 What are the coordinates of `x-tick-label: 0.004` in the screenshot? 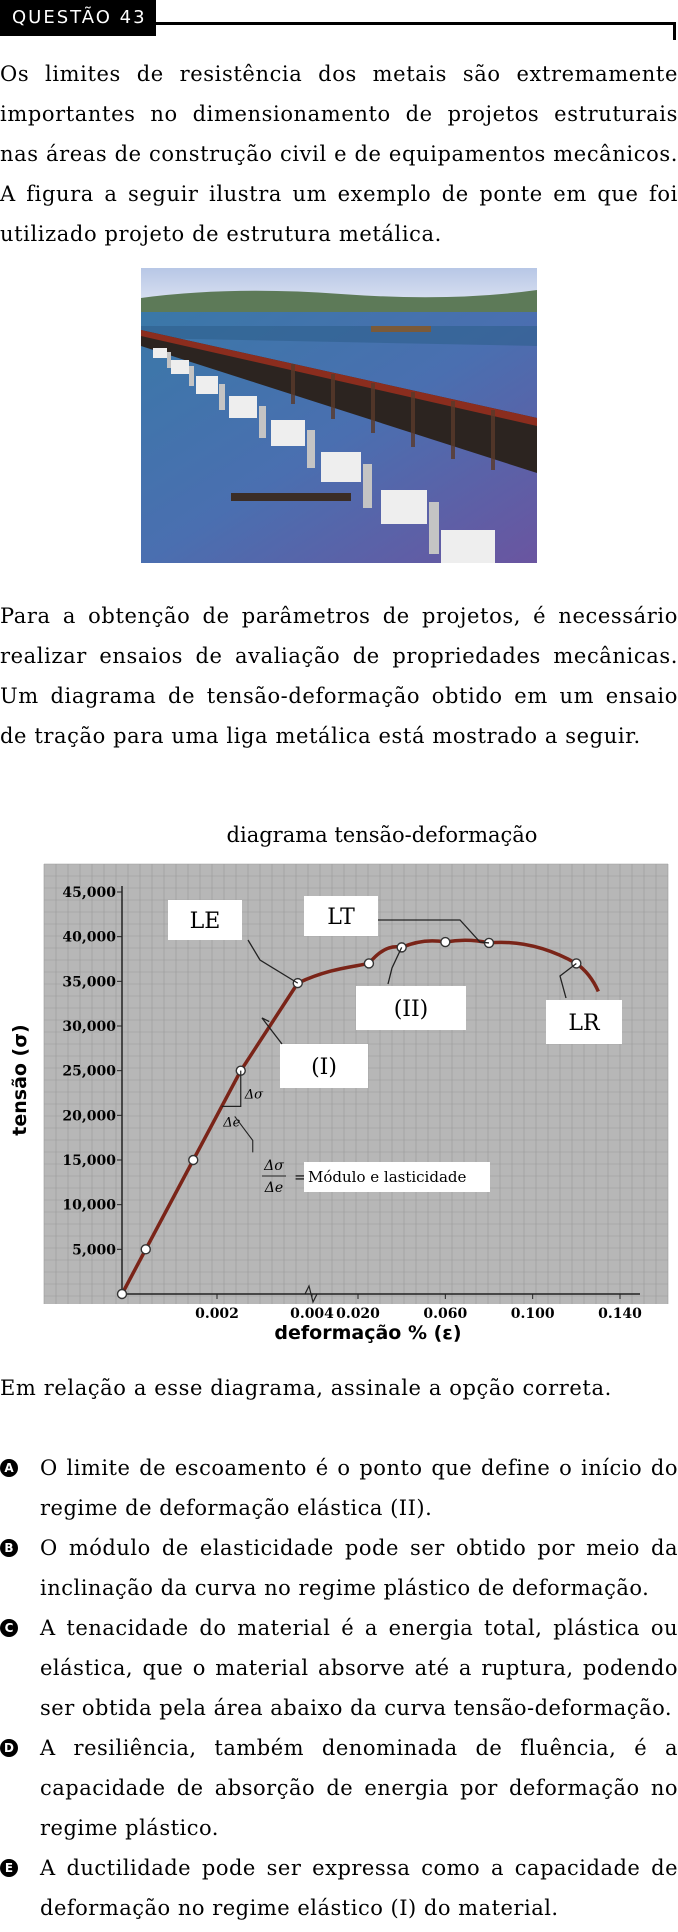 It's located at (312, 1314).